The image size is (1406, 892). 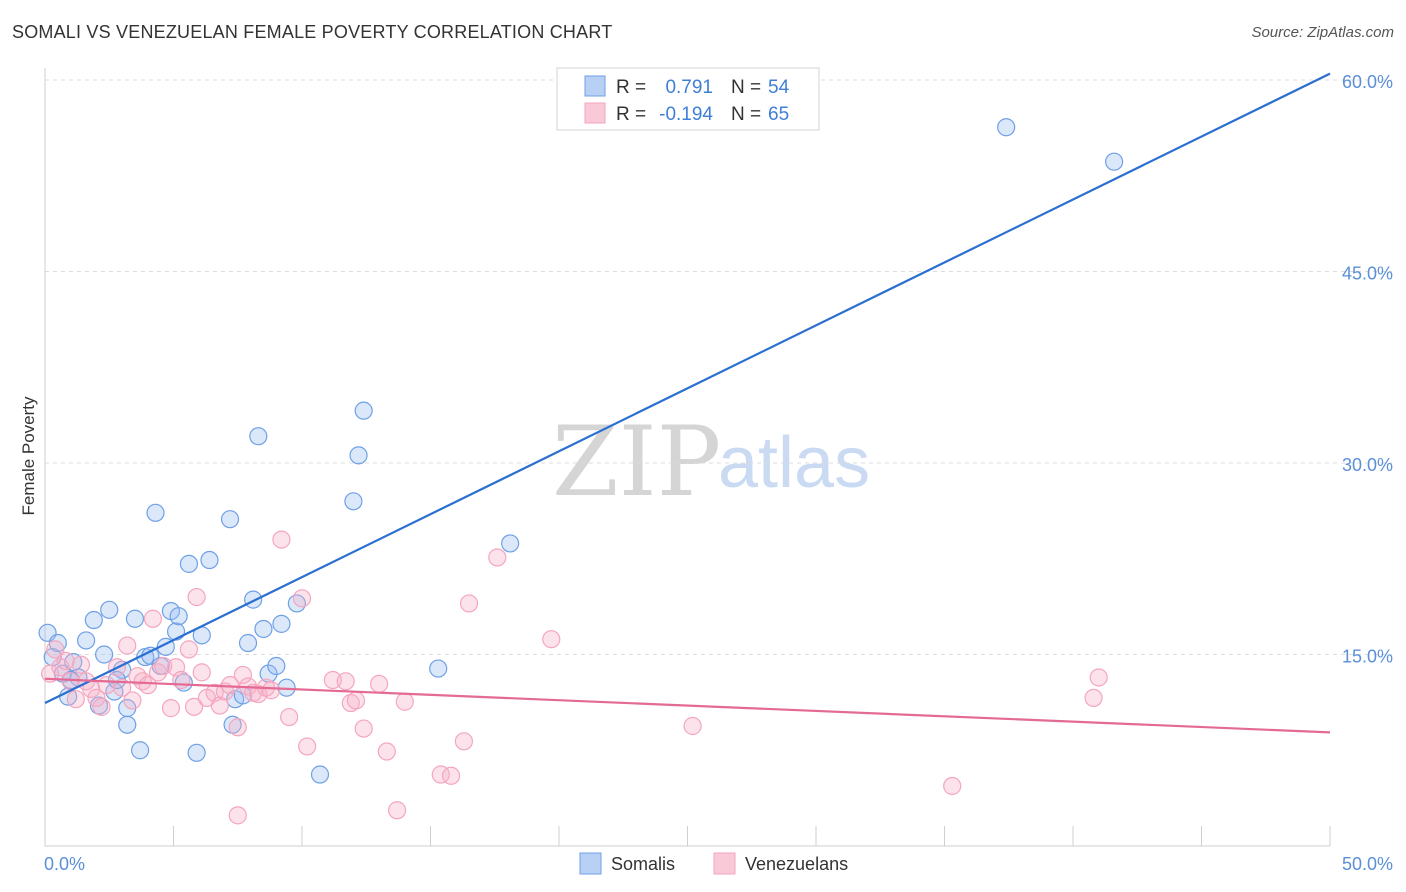 What do you see at coordinates (746, 87) in the screenshot?
I see `legend-n-label-1: N =` at bounding box center [746, 87].